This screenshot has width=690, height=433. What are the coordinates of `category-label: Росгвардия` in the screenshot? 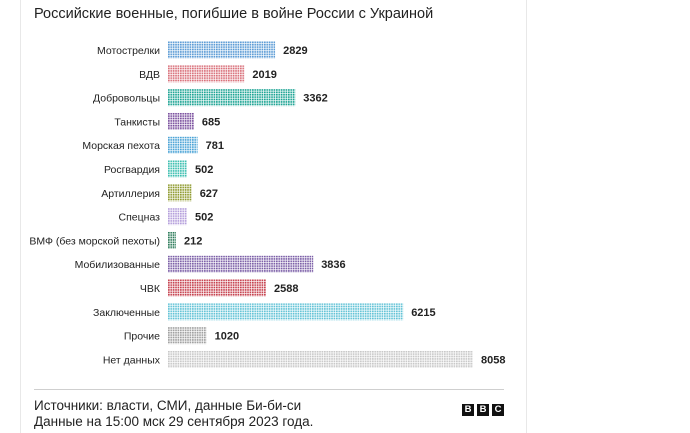 It's located at (132, 170).